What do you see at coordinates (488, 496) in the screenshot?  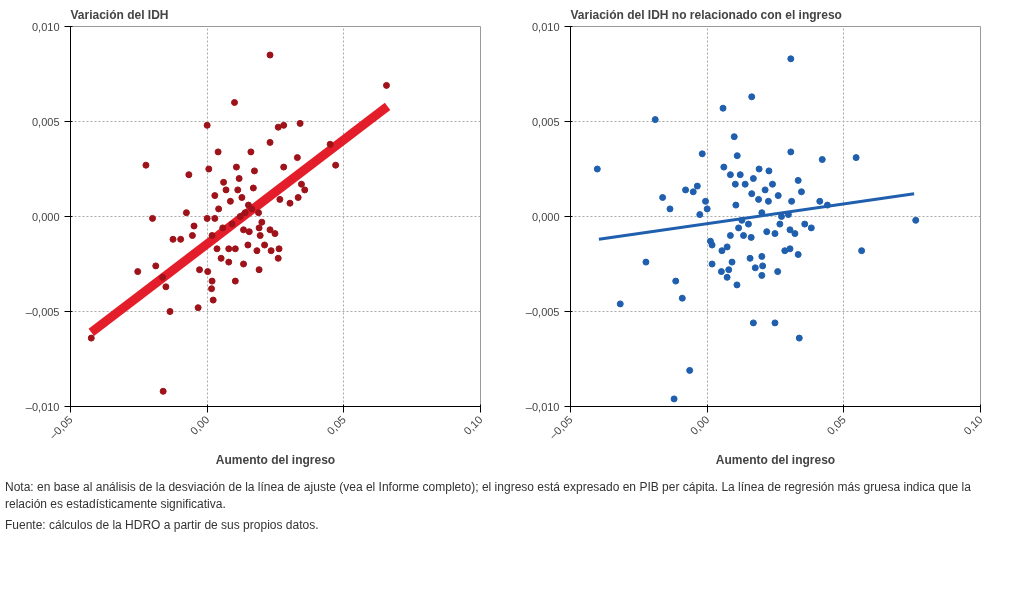 I see `text: Nota: en base al análisis de la desviación de la línea de ajuste (vea el Informe completo); el ingreso está expresado en PIB per cápita. La línea de regresión más gruesa indica que la relación es estadísticamente significativa.` at bounding box center [488, 496].